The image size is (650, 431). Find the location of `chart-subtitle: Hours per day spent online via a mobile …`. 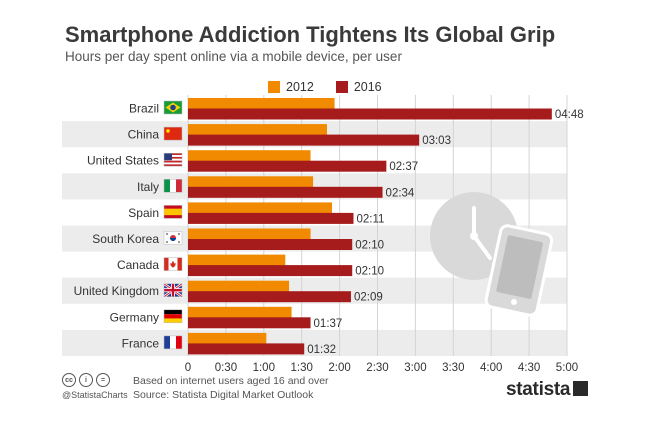

chart-subtitle: Hours per day spent online via a mobile … is located at coordinates (233, 56).